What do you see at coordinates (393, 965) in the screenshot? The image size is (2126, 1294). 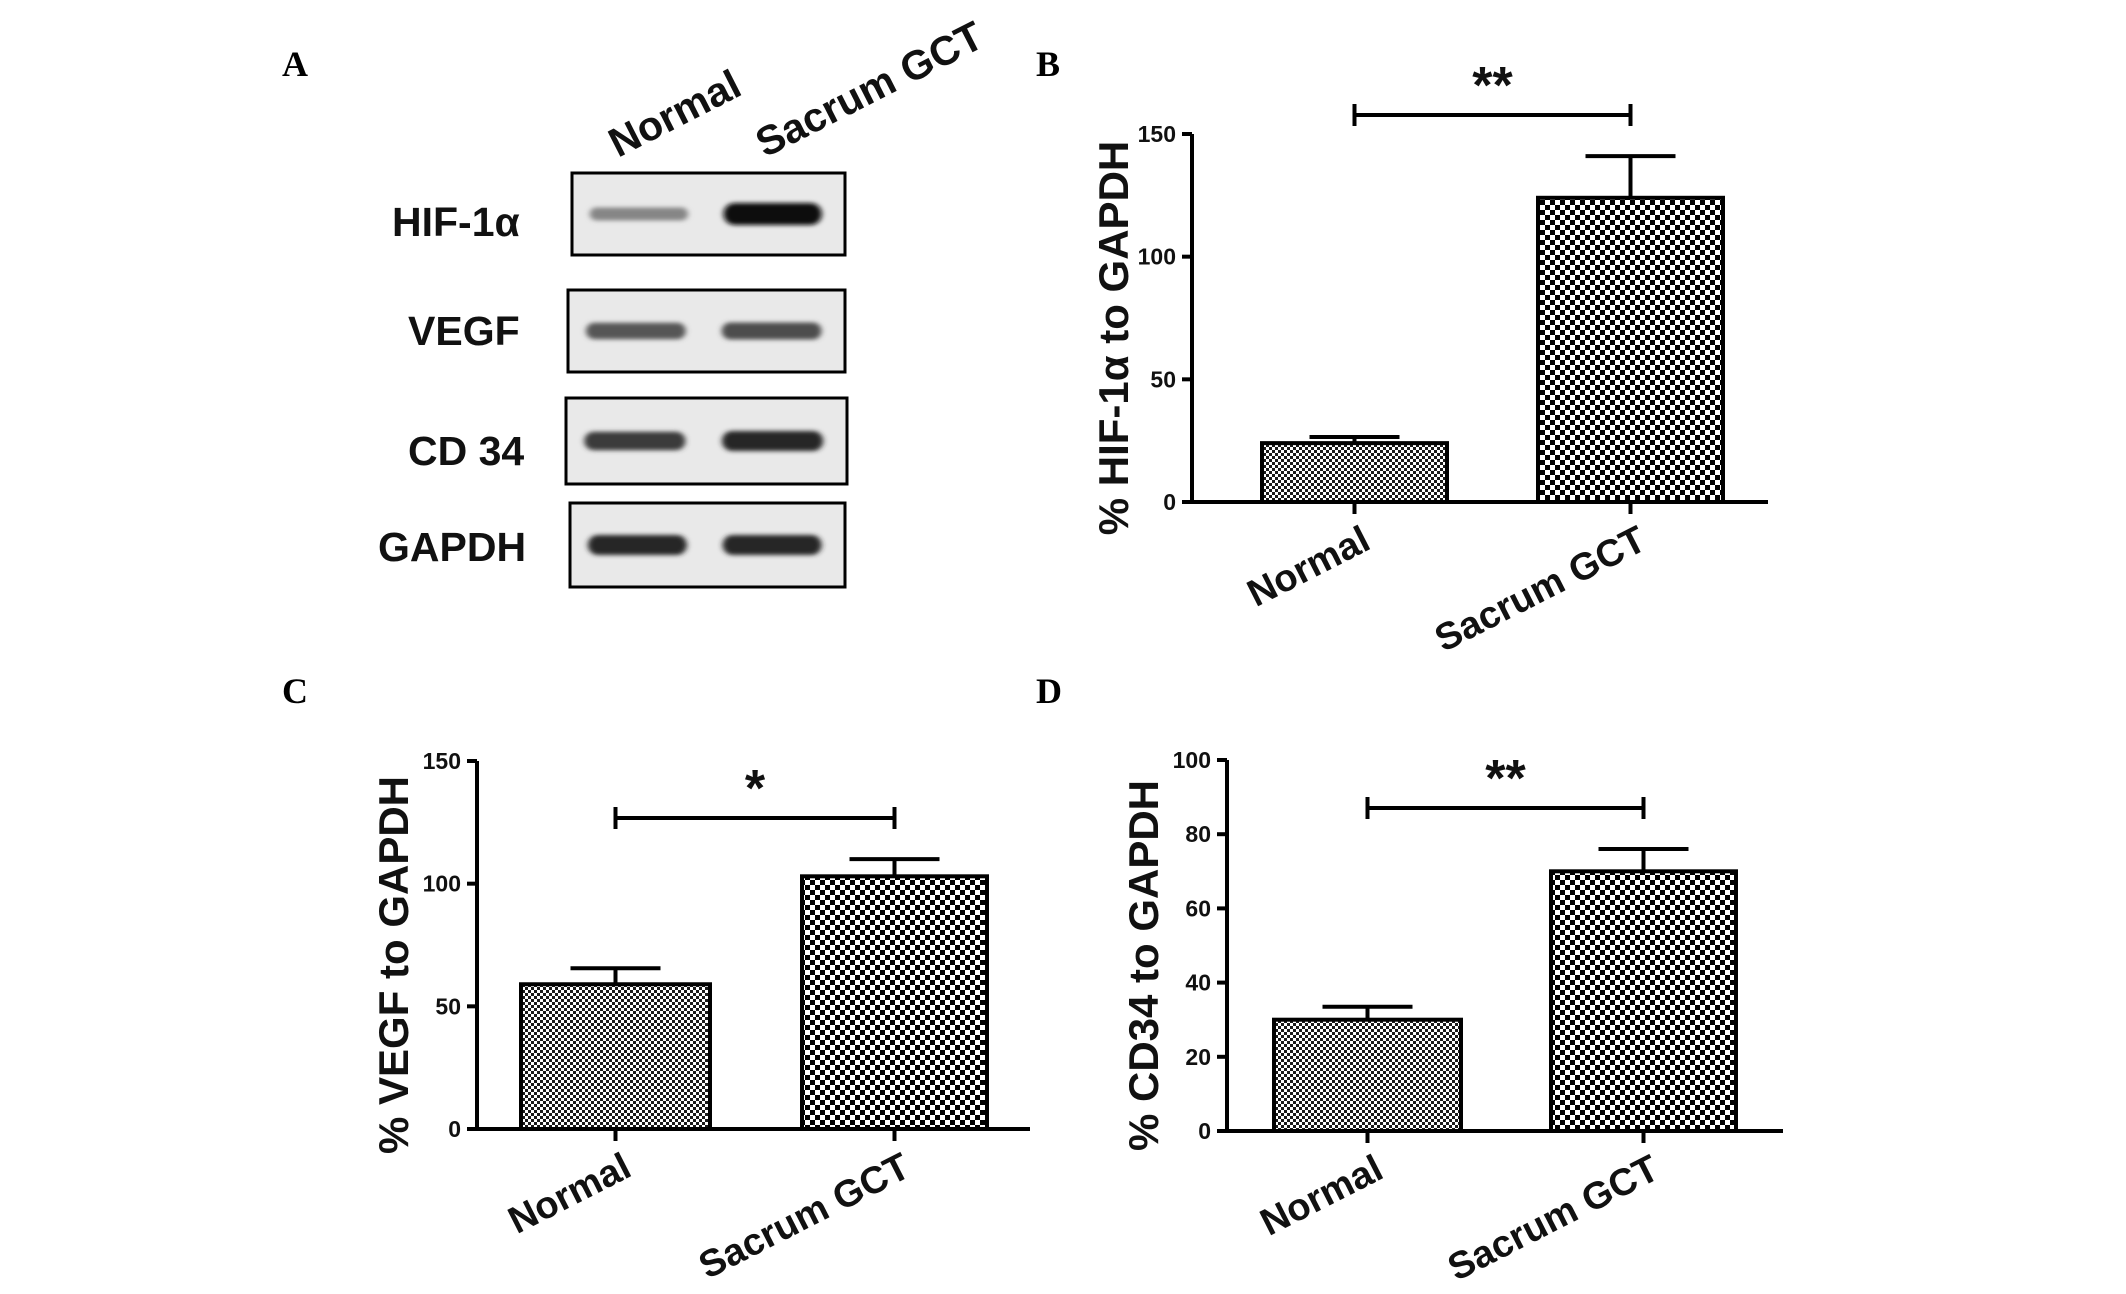 I see `y-axis-label: % VEGF to GAPDH` at bounding box center [393, 965].